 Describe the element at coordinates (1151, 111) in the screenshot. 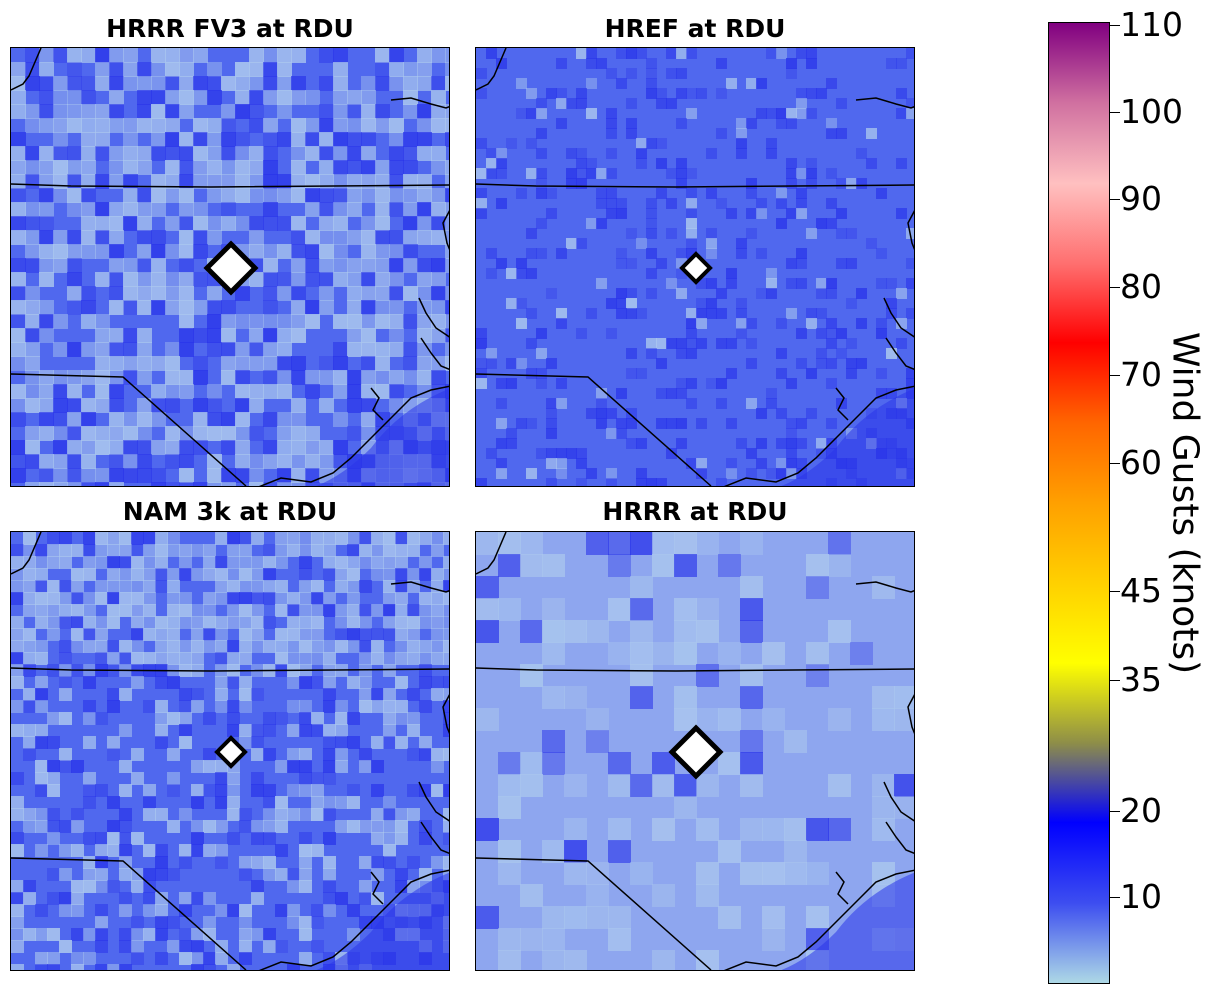

I see `colorbar-tick-label: 100` at that location.